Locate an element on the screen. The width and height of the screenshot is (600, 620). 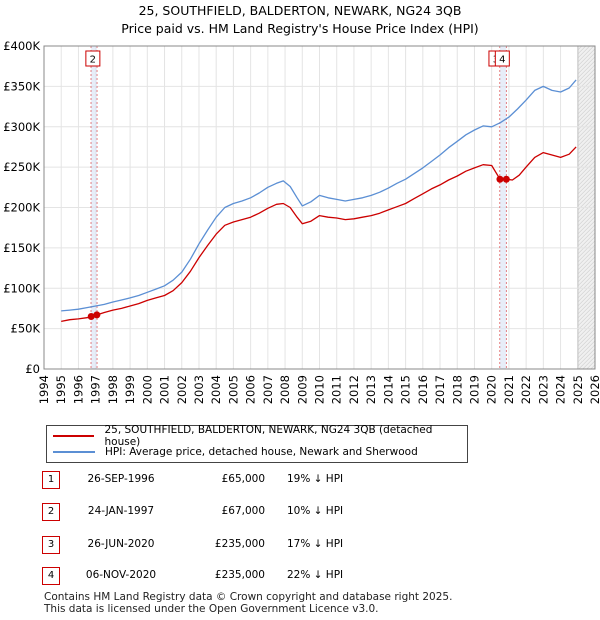
sale-date: 26-JUN-2020 is located at coordinates (121, 544).